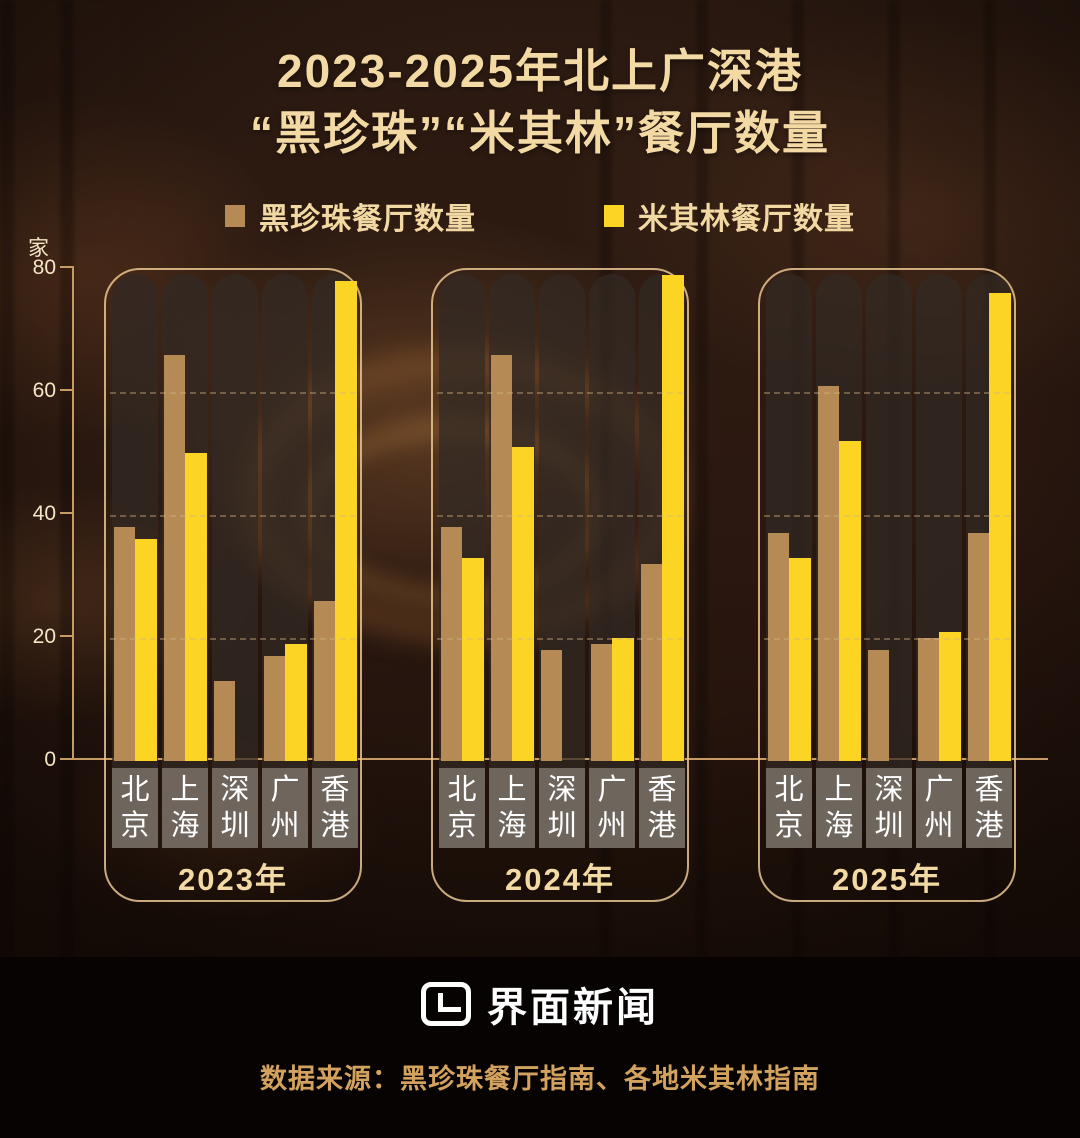 Image resolution: width=1080 pixels, height=1138 pixels. What do you see at coordinates (233, 879) in the screenshot?
I see `year-label: 2023年` at bounding box center [233, 879].